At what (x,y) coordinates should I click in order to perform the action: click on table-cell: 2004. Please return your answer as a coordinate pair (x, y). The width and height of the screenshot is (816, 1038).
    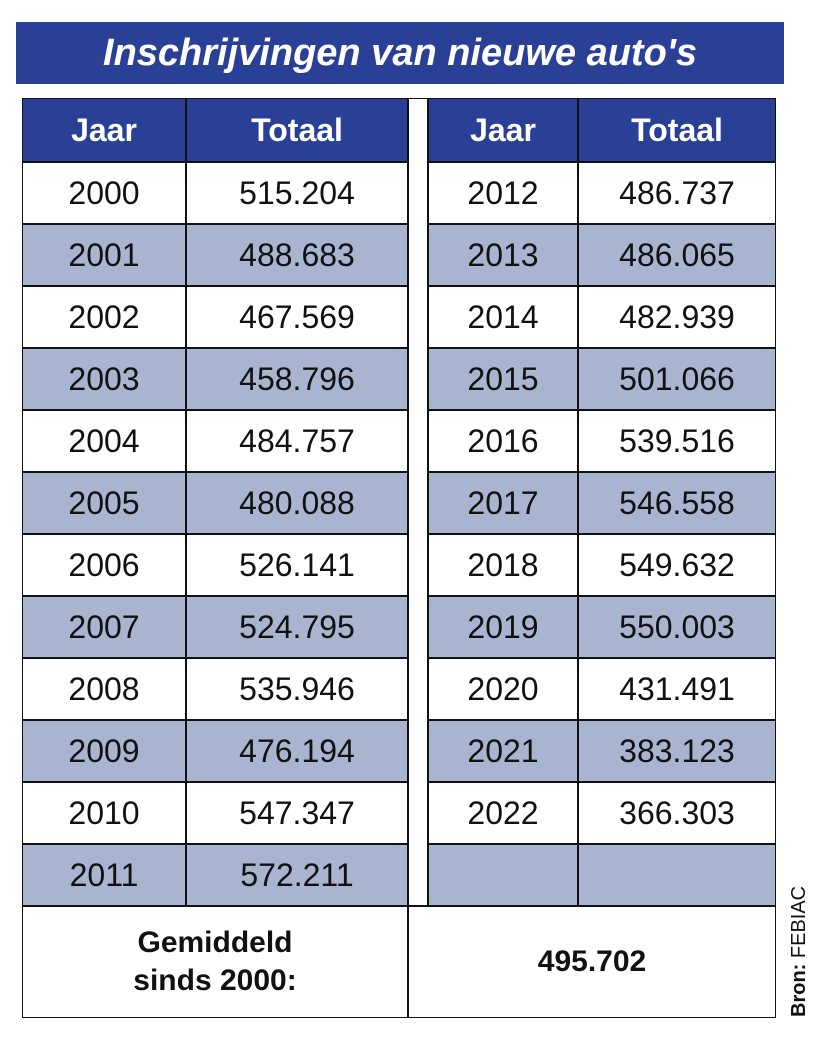
    Looking at the image, I should click on (104, 441).